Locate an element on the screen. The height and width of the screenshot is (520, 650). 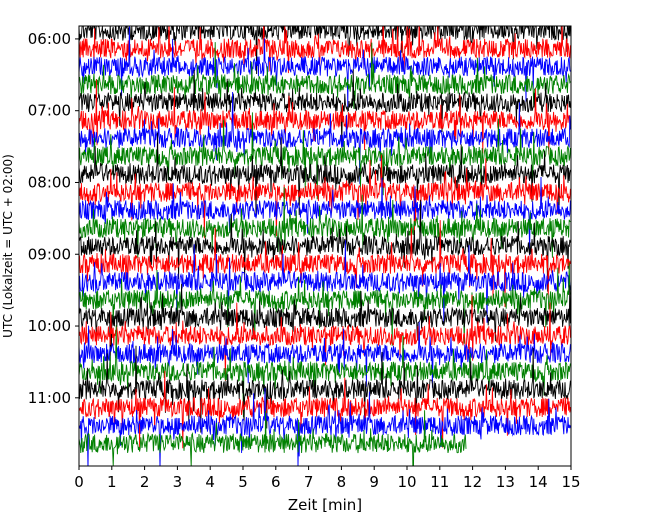
y-axis-label: UTC (Lokalzeit = UTC + 02:00) is located at coordinates (8, 246).